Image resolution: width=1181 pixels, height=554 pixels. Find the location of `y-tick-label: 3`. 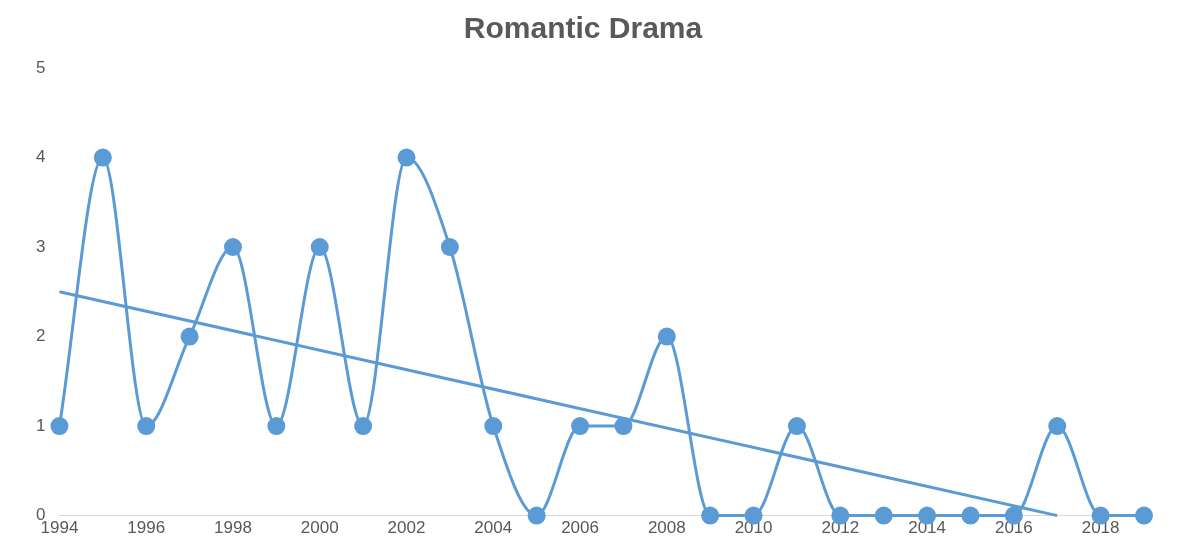

y-tick-label: 3 is located at coordinates (40, 246).